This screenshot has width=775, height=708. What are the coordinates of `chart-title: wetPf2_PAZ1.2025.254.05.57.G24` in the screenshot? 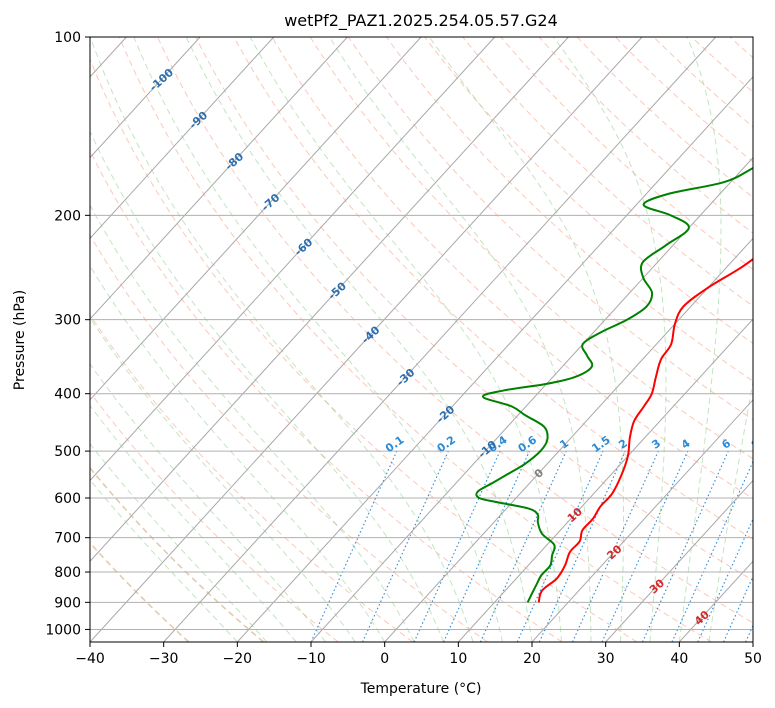 It's located at (421, 21).